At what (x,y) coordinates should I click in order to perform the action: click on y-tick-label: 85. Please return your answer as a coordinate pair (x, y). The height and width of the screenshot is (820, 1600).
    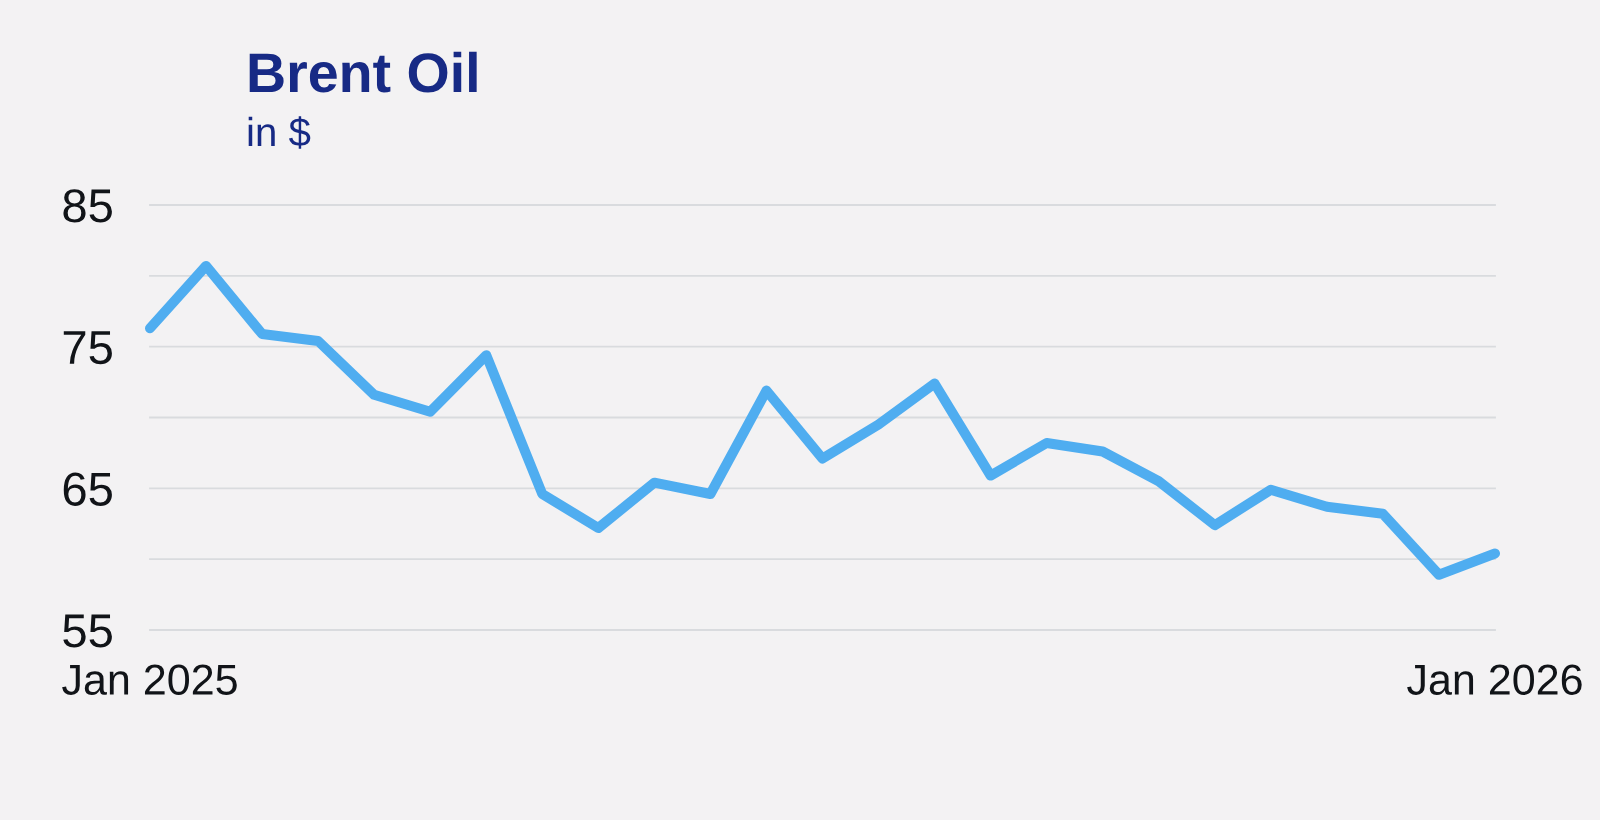
    Looking at the image, I should click on (87, 206).